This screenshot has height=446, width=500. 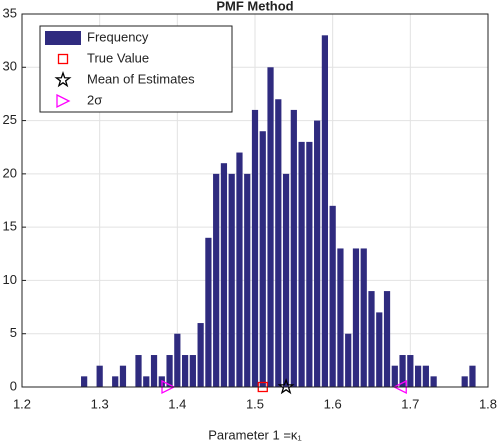 I want to click on x-tick-label: 1.4, so click(x=177, y=403).